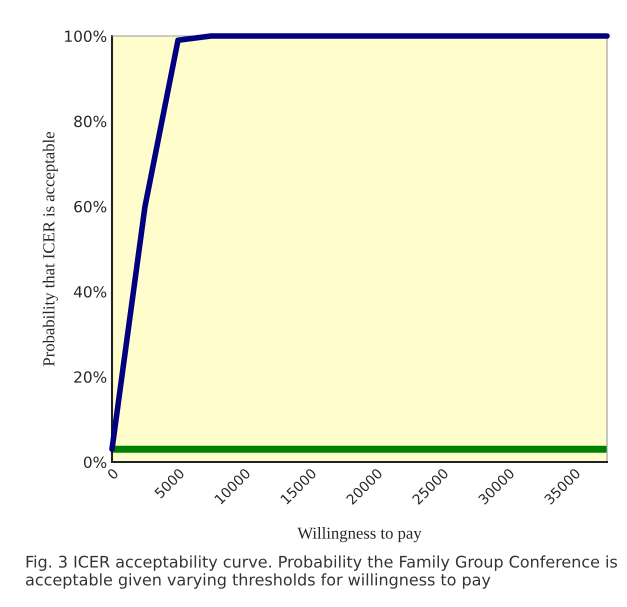 This screenshot has height=607, width=627. I want to click on y-tick-label: 40%, so click(90, 292).